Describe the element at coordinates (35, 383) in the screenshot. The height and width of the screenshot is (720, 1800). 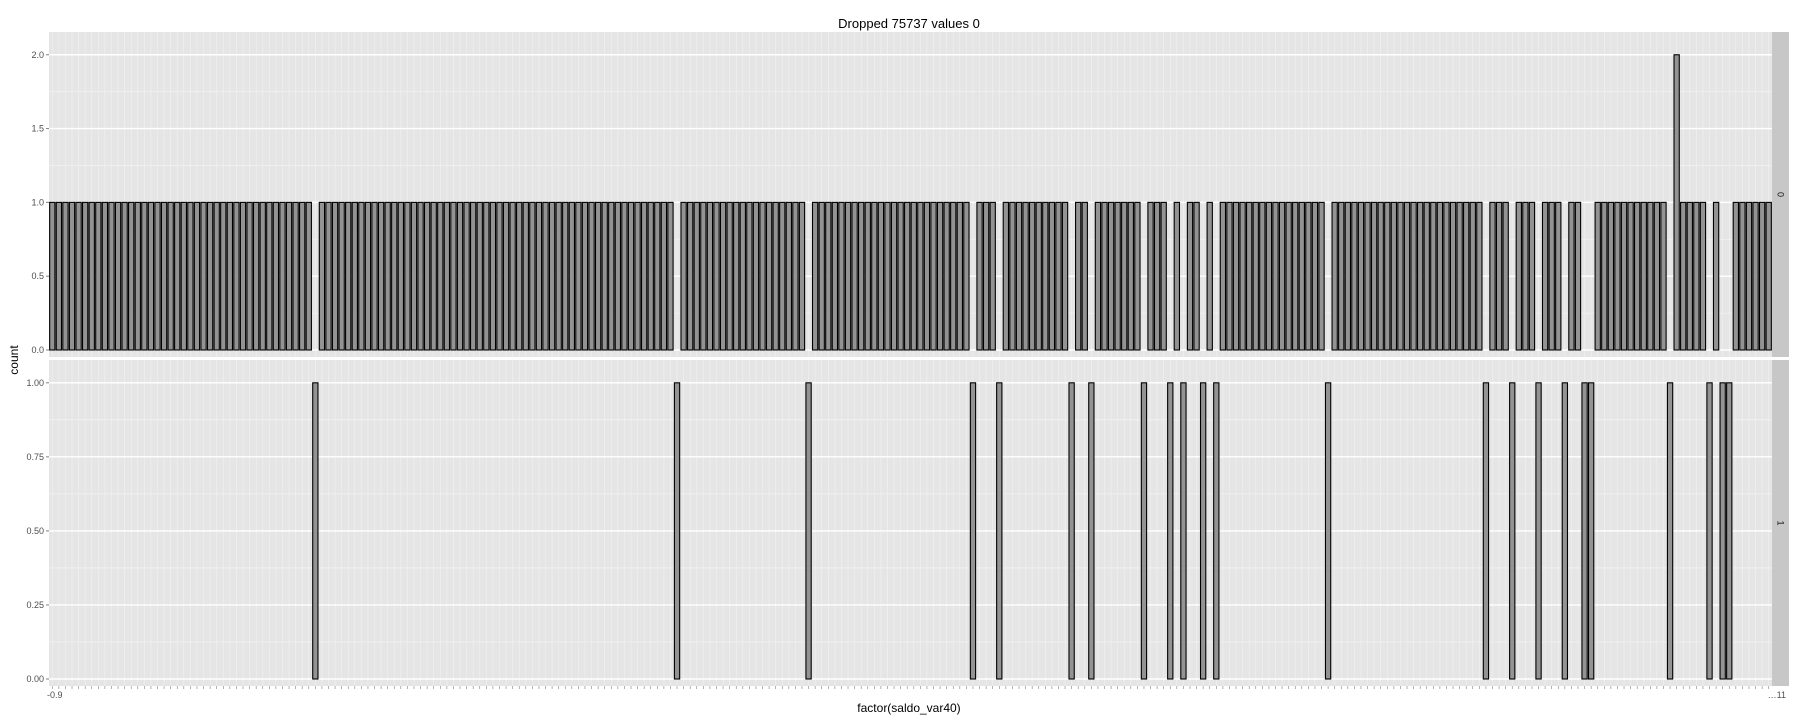
I see `y-tick-label: 1.00` at that location.